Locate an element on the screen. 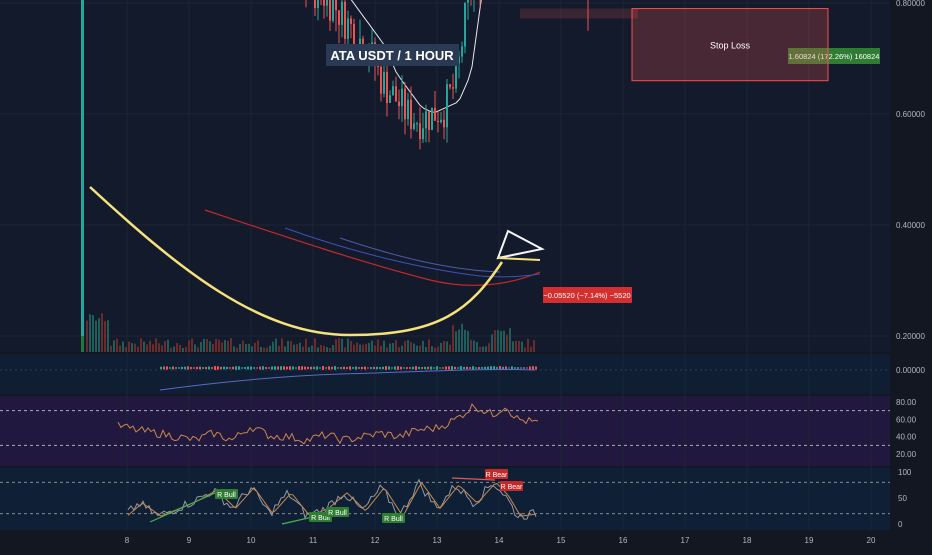 This screenshot has height=555, width=932. measure-up-label: 1.60824 (172.26%) 160824 is located at coordinates (834, 56).